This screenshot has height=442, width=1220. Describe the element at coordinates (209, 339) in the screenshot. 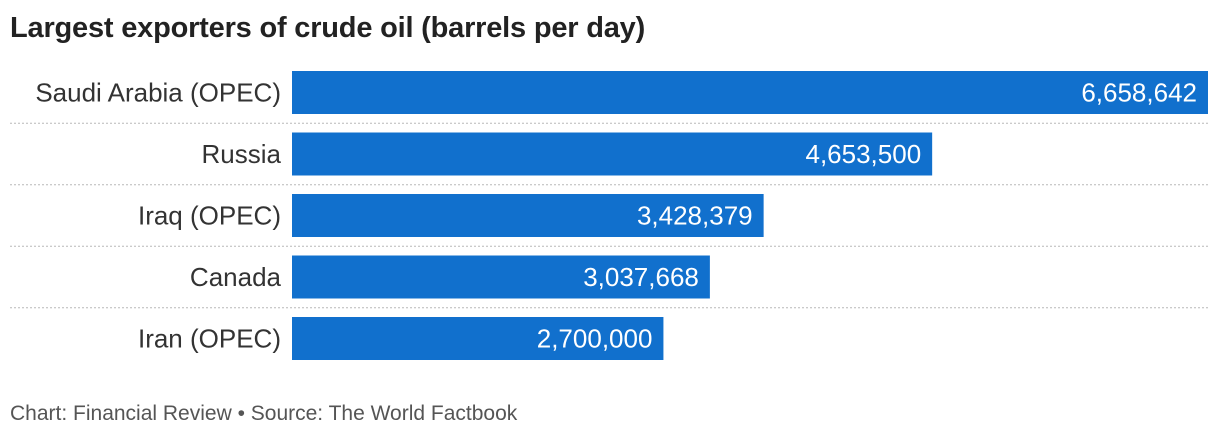

I see `category-label-iran-opec: Iran (OPEC)` at that location.